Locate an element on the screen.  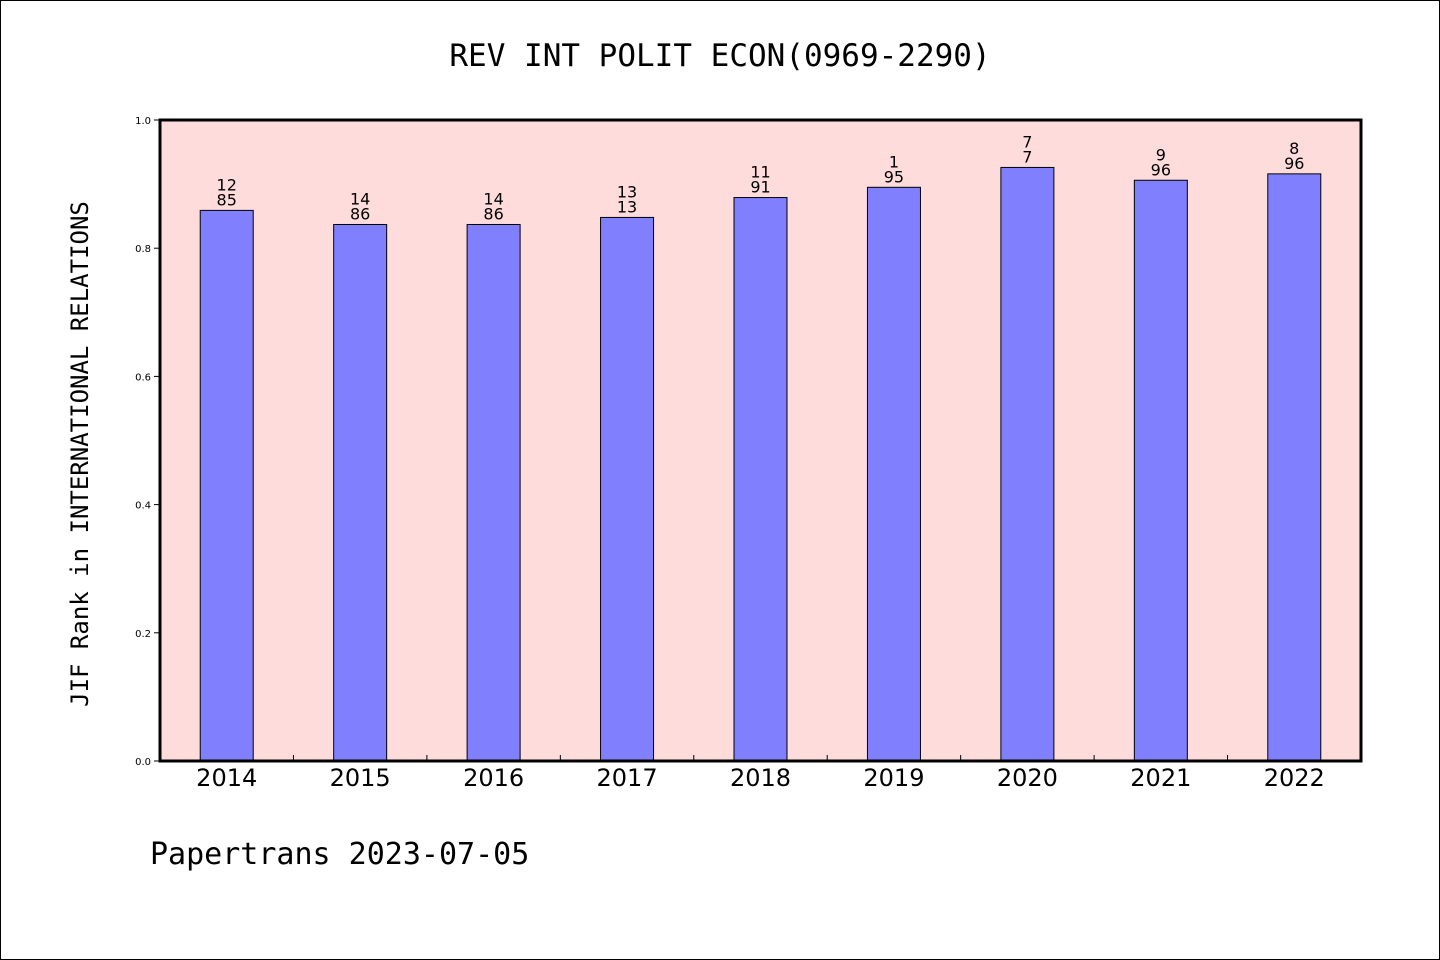
y-axis: 0.0 0.2 0.4 0.6 0.8 1.0 is located at coordinates (147, 442).